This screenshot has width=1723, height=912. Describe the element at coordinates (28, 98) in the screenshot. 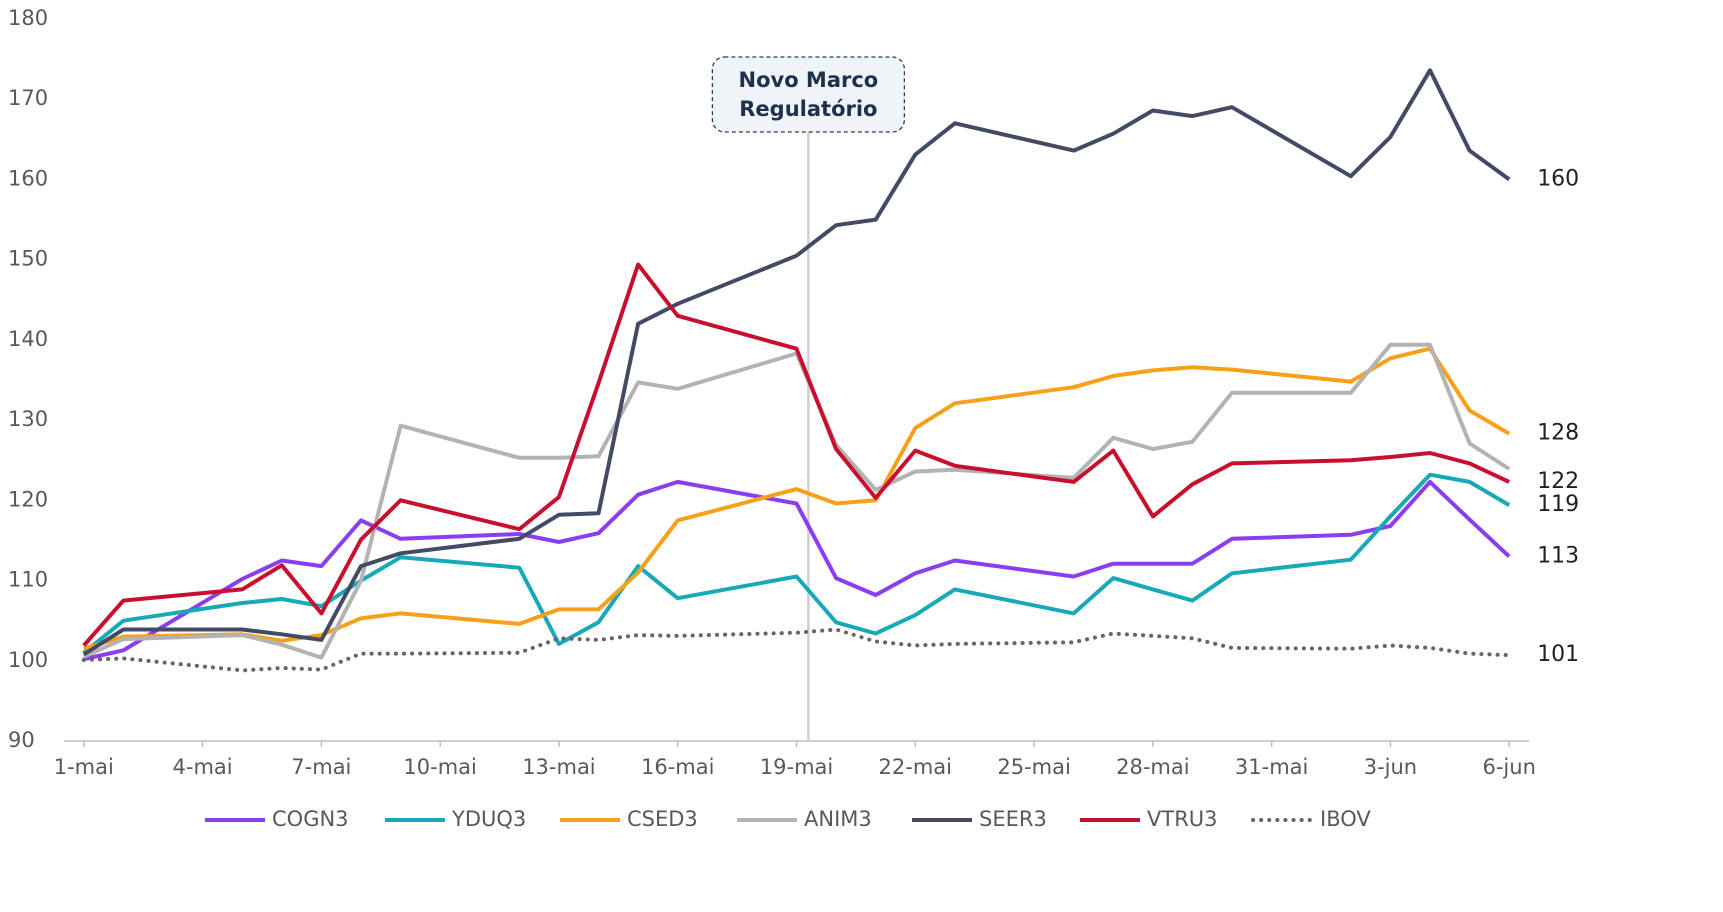

I see `y-tick-label: 170` at that location.